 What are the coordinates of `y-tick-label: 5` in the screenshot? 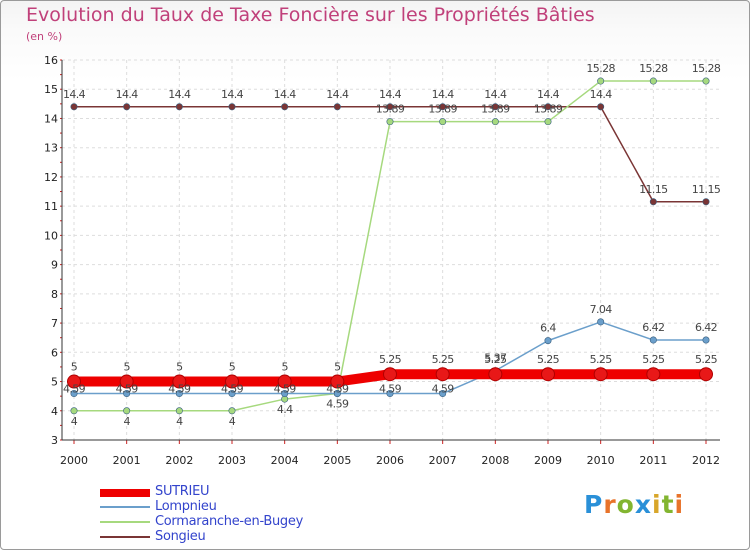 It's located at (54, 382).